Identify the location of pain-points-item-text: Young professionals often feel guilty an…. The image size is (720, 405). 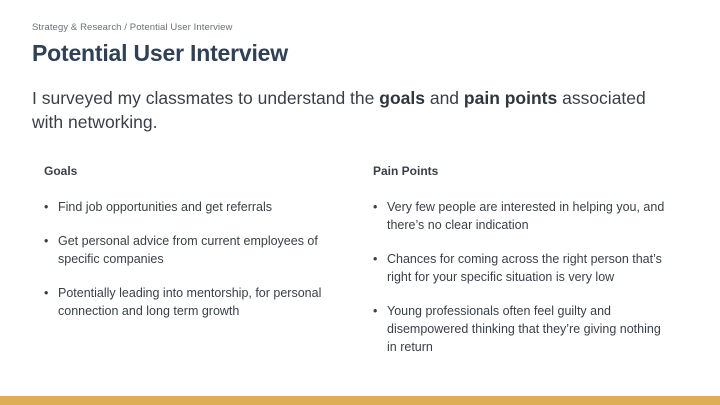
(524, 329).